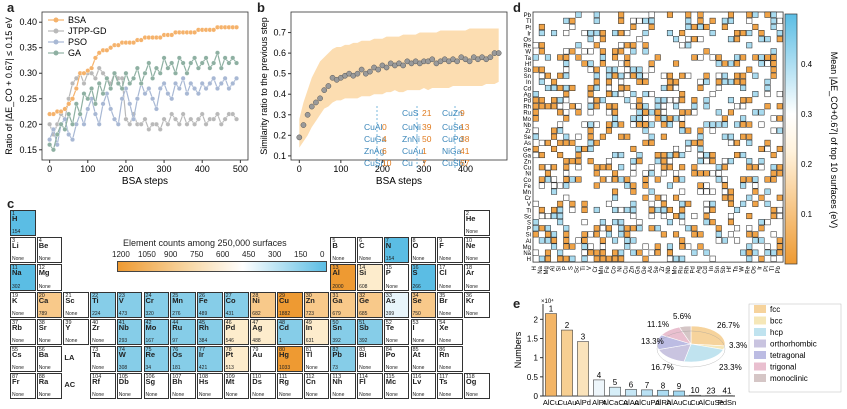  Describe the element at coordinates (423, 277) in the screenshot. I see `element-cell-s: 16 S 266` at that location.